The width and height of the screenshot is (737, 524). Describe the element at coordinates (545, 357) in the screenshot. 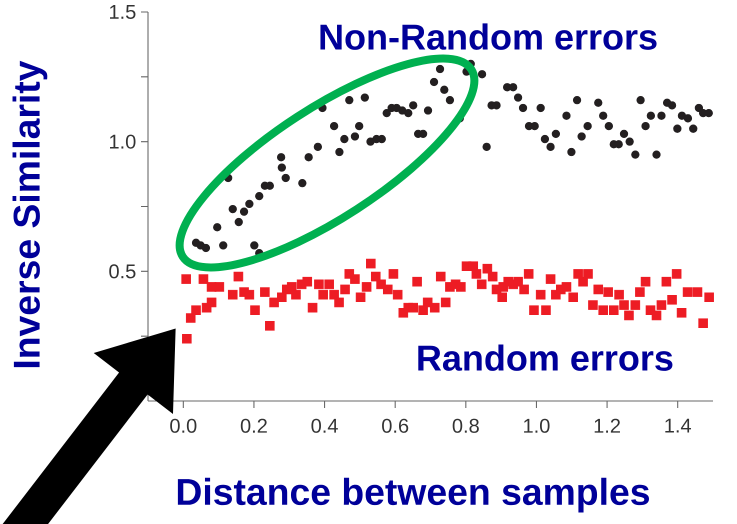

I see `series-label: Random errors` at that location.